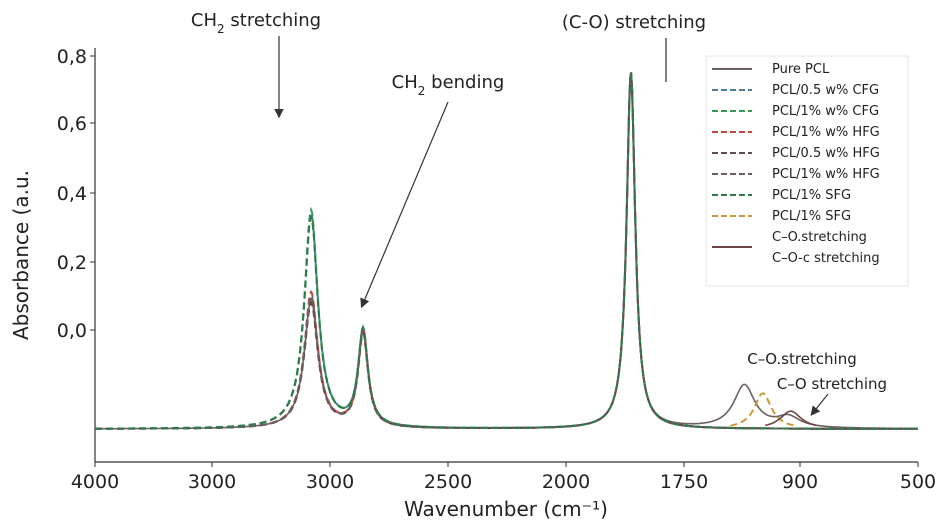 This screenshot has height=530, width=944. I want to click on x-tick-label: 4000, so click(95, 482).